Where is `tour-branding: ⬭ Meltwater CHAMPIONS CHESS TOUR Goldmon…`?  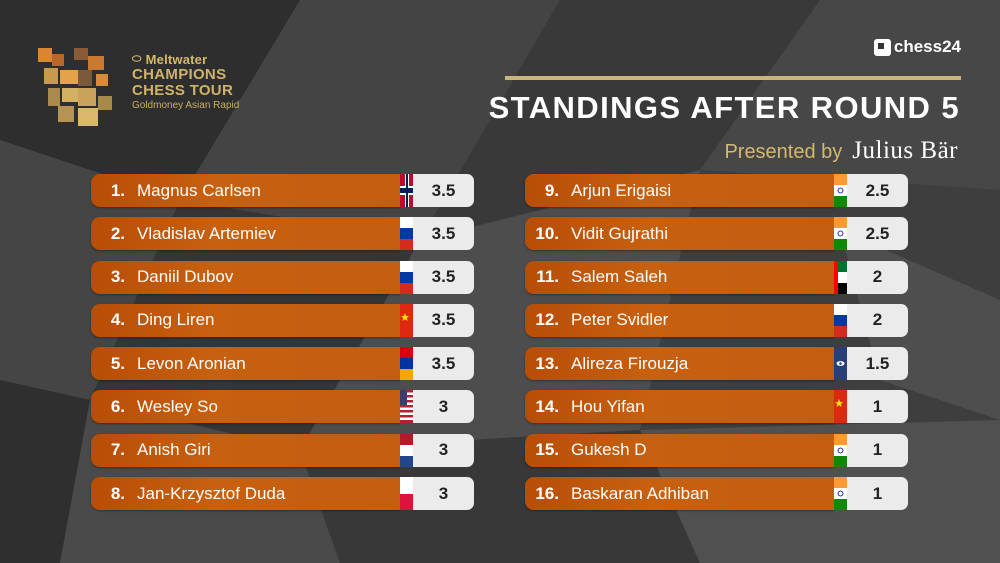
tour-branding: ⬭ Meltwater CHAMPIONS CHESS TOUR Goldmon… is located at coordinates (185, 81).